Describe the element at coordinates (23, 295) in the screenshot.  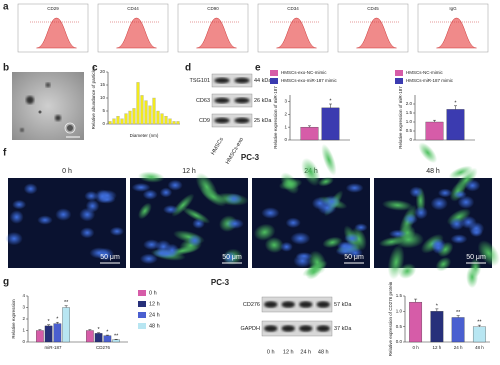
I see `y-tick-label: 4` at that location.